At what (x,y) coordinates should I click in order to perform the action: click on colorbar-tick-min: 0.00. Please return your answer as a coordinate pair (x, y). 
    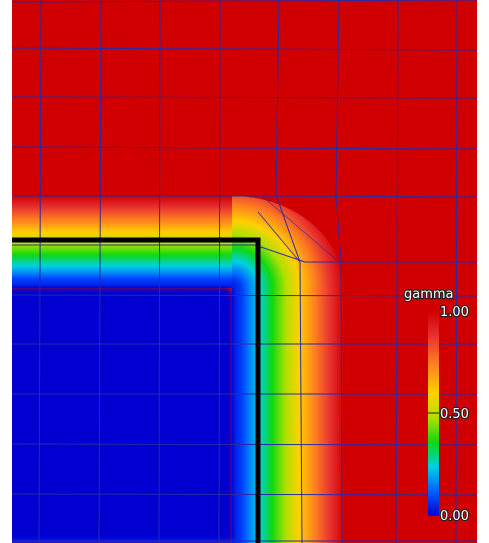
    Looking at the image, I should click on (454, 516).